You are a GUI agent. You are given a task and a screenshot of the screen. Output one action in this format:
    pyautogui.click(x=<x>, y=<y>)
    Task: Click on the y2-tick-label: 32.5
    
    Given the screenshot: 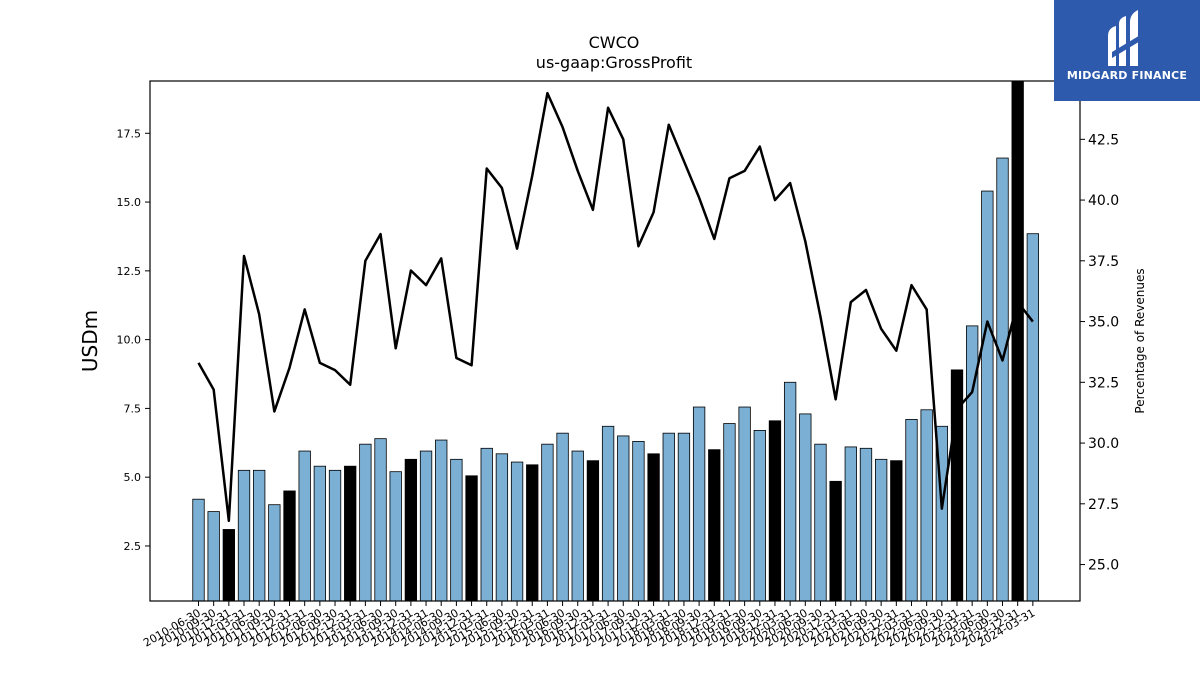 What is the action you would take?
    pyautogui.click(x=1103, y=383)
    